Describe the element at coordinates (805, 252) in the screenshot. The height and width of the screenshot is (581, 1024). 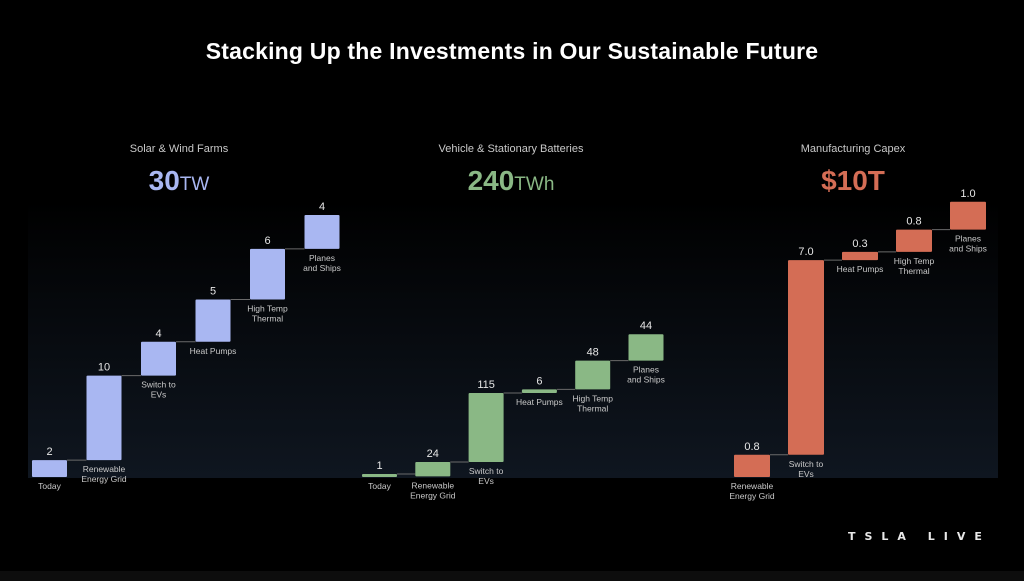
I see `data-label: 7.0` at that location.